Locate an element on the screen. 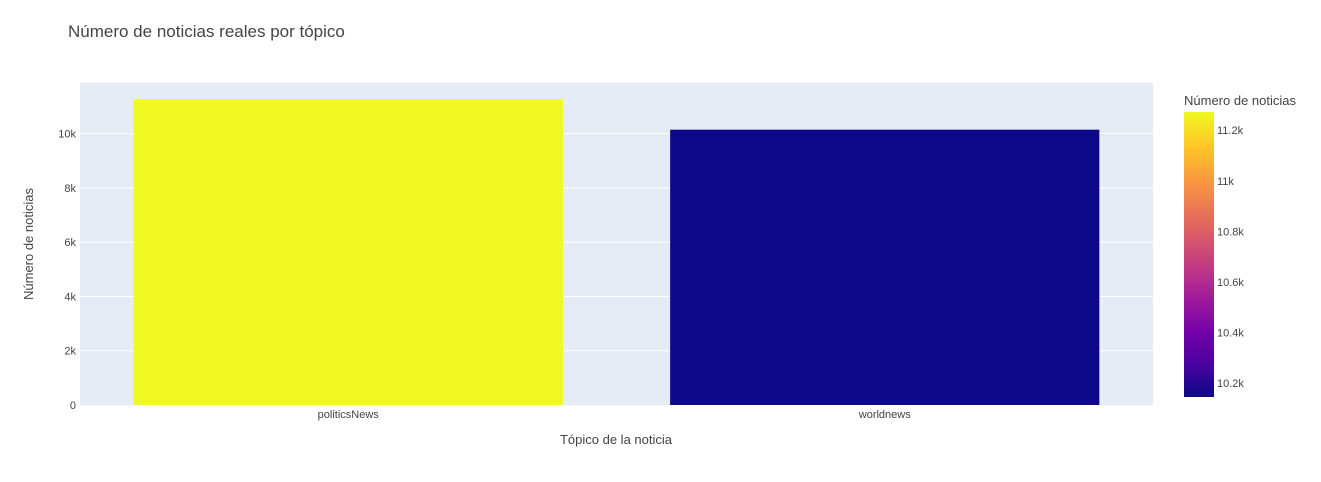 Image resolution: width=1321 pixels, height=482 pixels. colorbar-tick-label: 11.2k is located at coordinates (1230, 131).